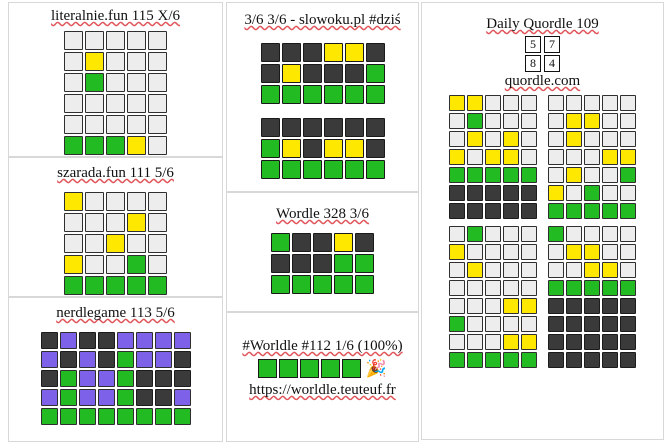  I want to click on quordle-score-row-top: 5 7, so click(542, 44).